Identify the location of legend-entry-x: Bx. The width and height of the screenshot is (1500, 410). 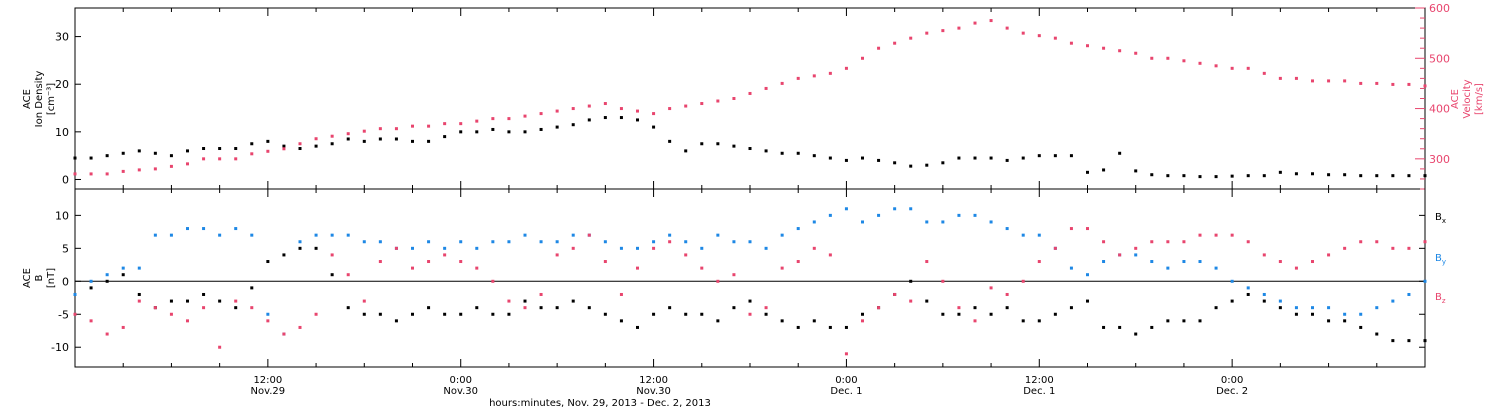
(1440, 218).